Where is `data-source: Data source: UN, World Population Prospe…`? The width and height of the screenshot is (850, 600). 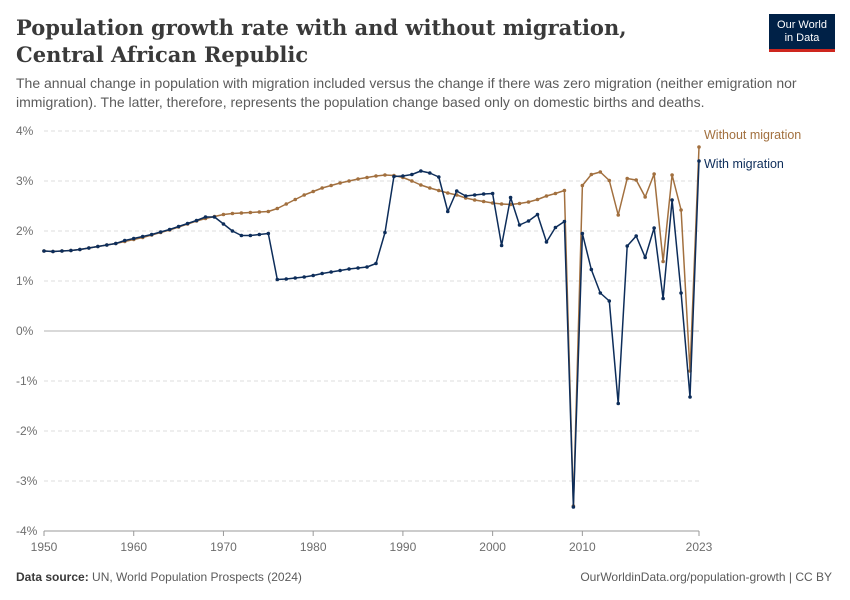 data-source: Data source: UN, World Population Prospe… is located at coordinates (159, 577).